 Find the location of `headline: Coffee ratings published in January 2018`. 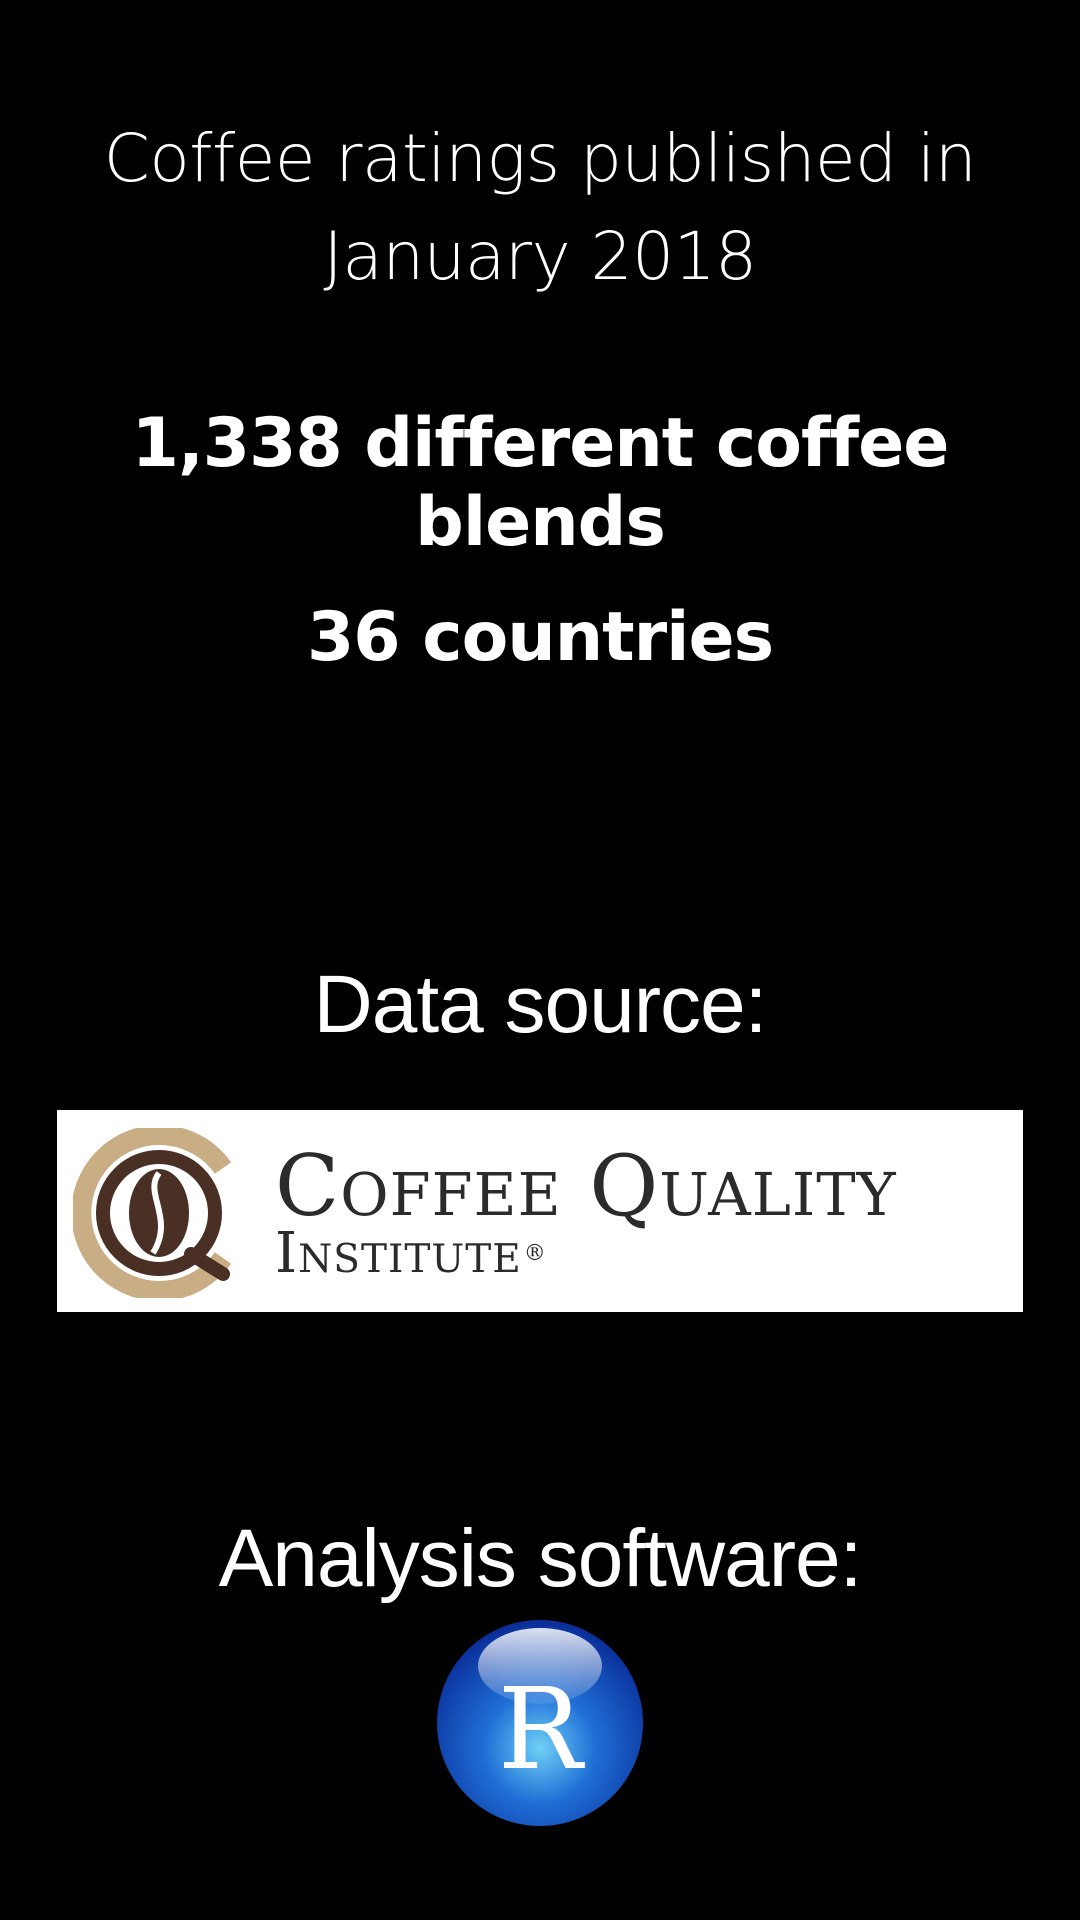

headline: Coffee ratings published in January 2018 is located at coordinates (540, 208).